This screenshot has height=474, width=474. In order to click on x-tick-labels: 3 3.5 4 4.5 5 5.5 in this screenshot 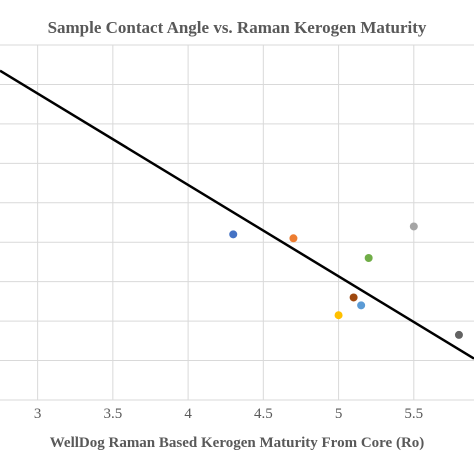, I will do `click(228, 414)`.